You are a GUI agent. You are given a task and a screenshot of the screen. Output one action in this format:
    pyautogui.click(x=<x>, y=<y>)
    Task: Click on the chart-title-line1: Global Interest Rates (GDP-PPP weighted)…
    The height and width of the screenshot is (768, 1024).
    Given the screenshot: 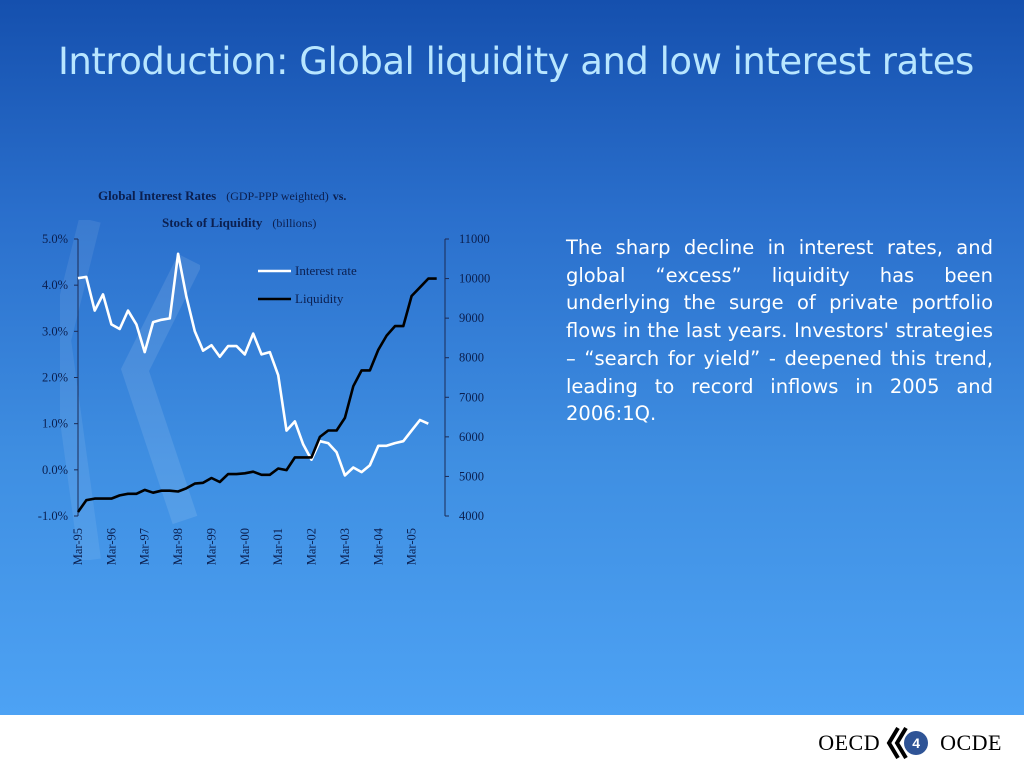 What is the action you would take?
    pyautogui.click(x=222, y=196)
    